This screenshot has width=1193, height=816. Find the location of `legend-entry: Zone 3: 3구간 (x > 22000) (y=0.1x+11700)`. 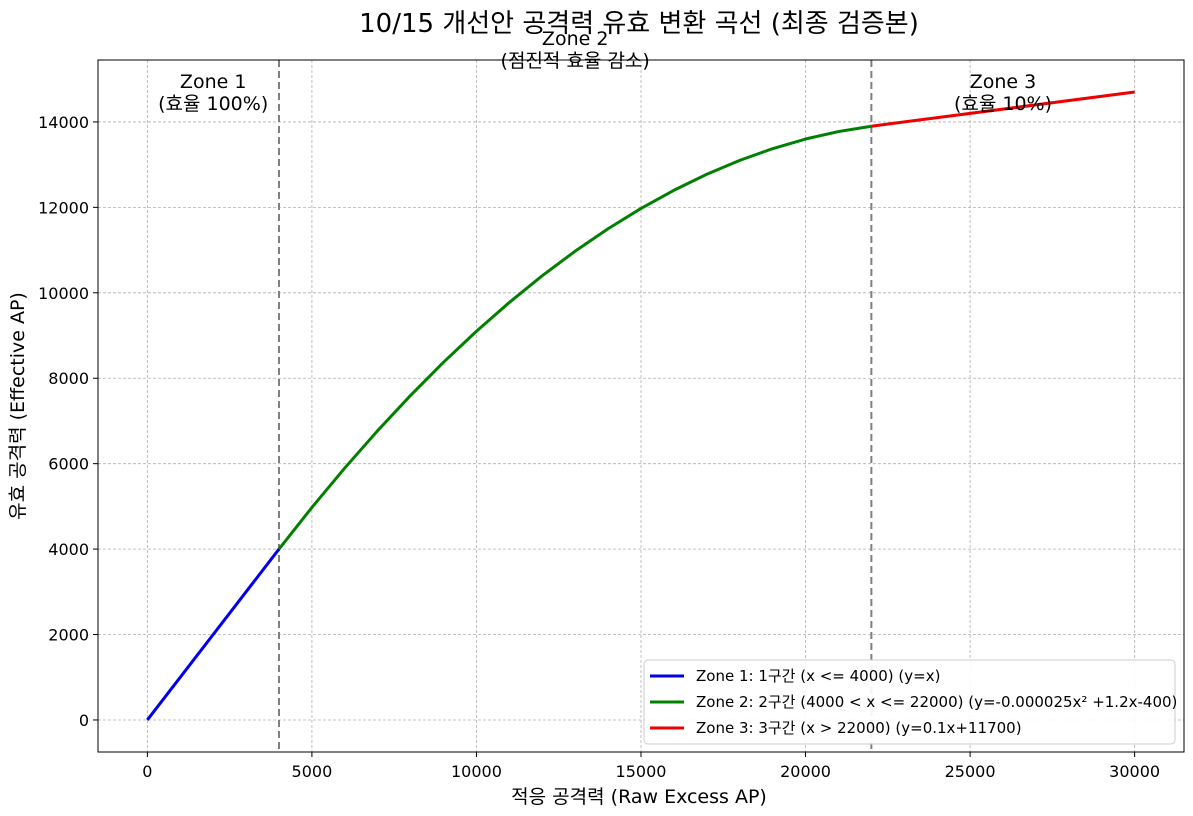

legend-entry: Zone 3: 3구간 (x > 22000) (y=0.1x+11700) is located at coordinates (859, 728).